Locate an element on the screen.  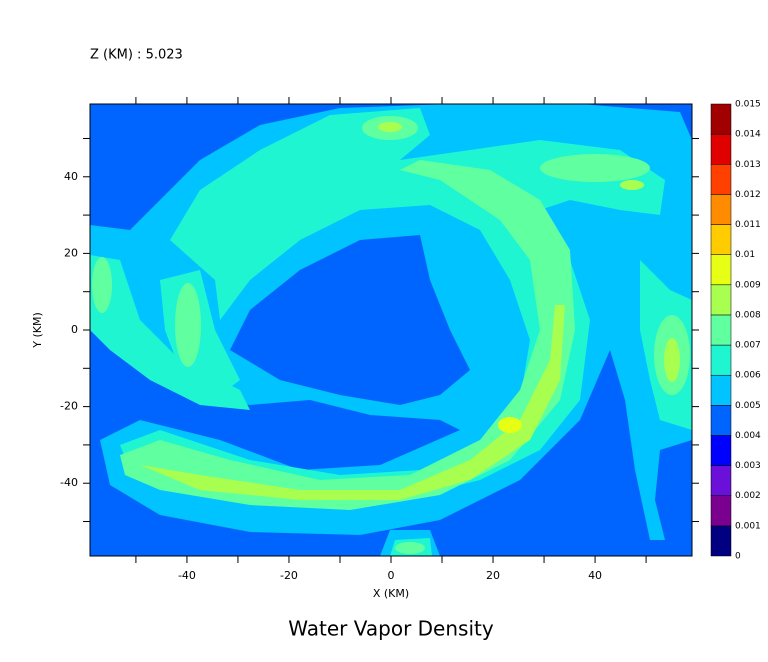
colorbar-label: 0.004 is located at coordinates (748, 436).